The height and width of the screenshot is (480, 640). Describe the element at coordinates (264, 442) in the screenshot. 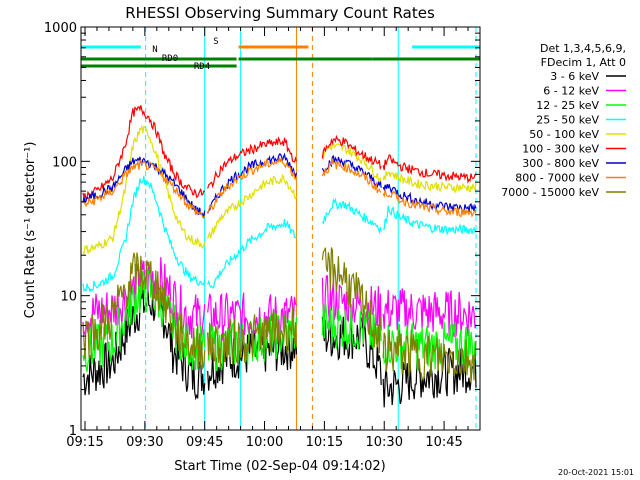

I see `x-tick-label: 10:00` at that location.